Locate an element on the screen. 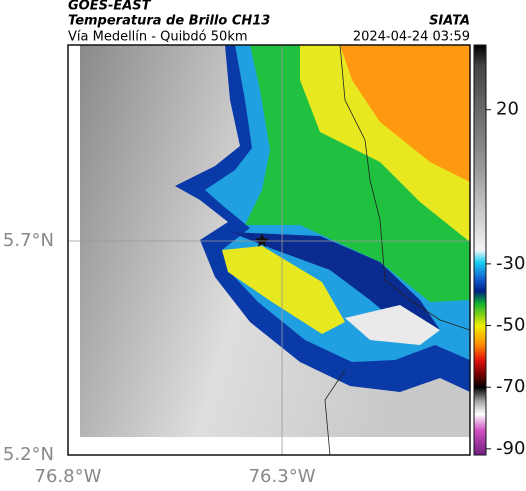 The image size is (526, 491). colorbar-tick-label: -70 is located at coordinates (510, 386).